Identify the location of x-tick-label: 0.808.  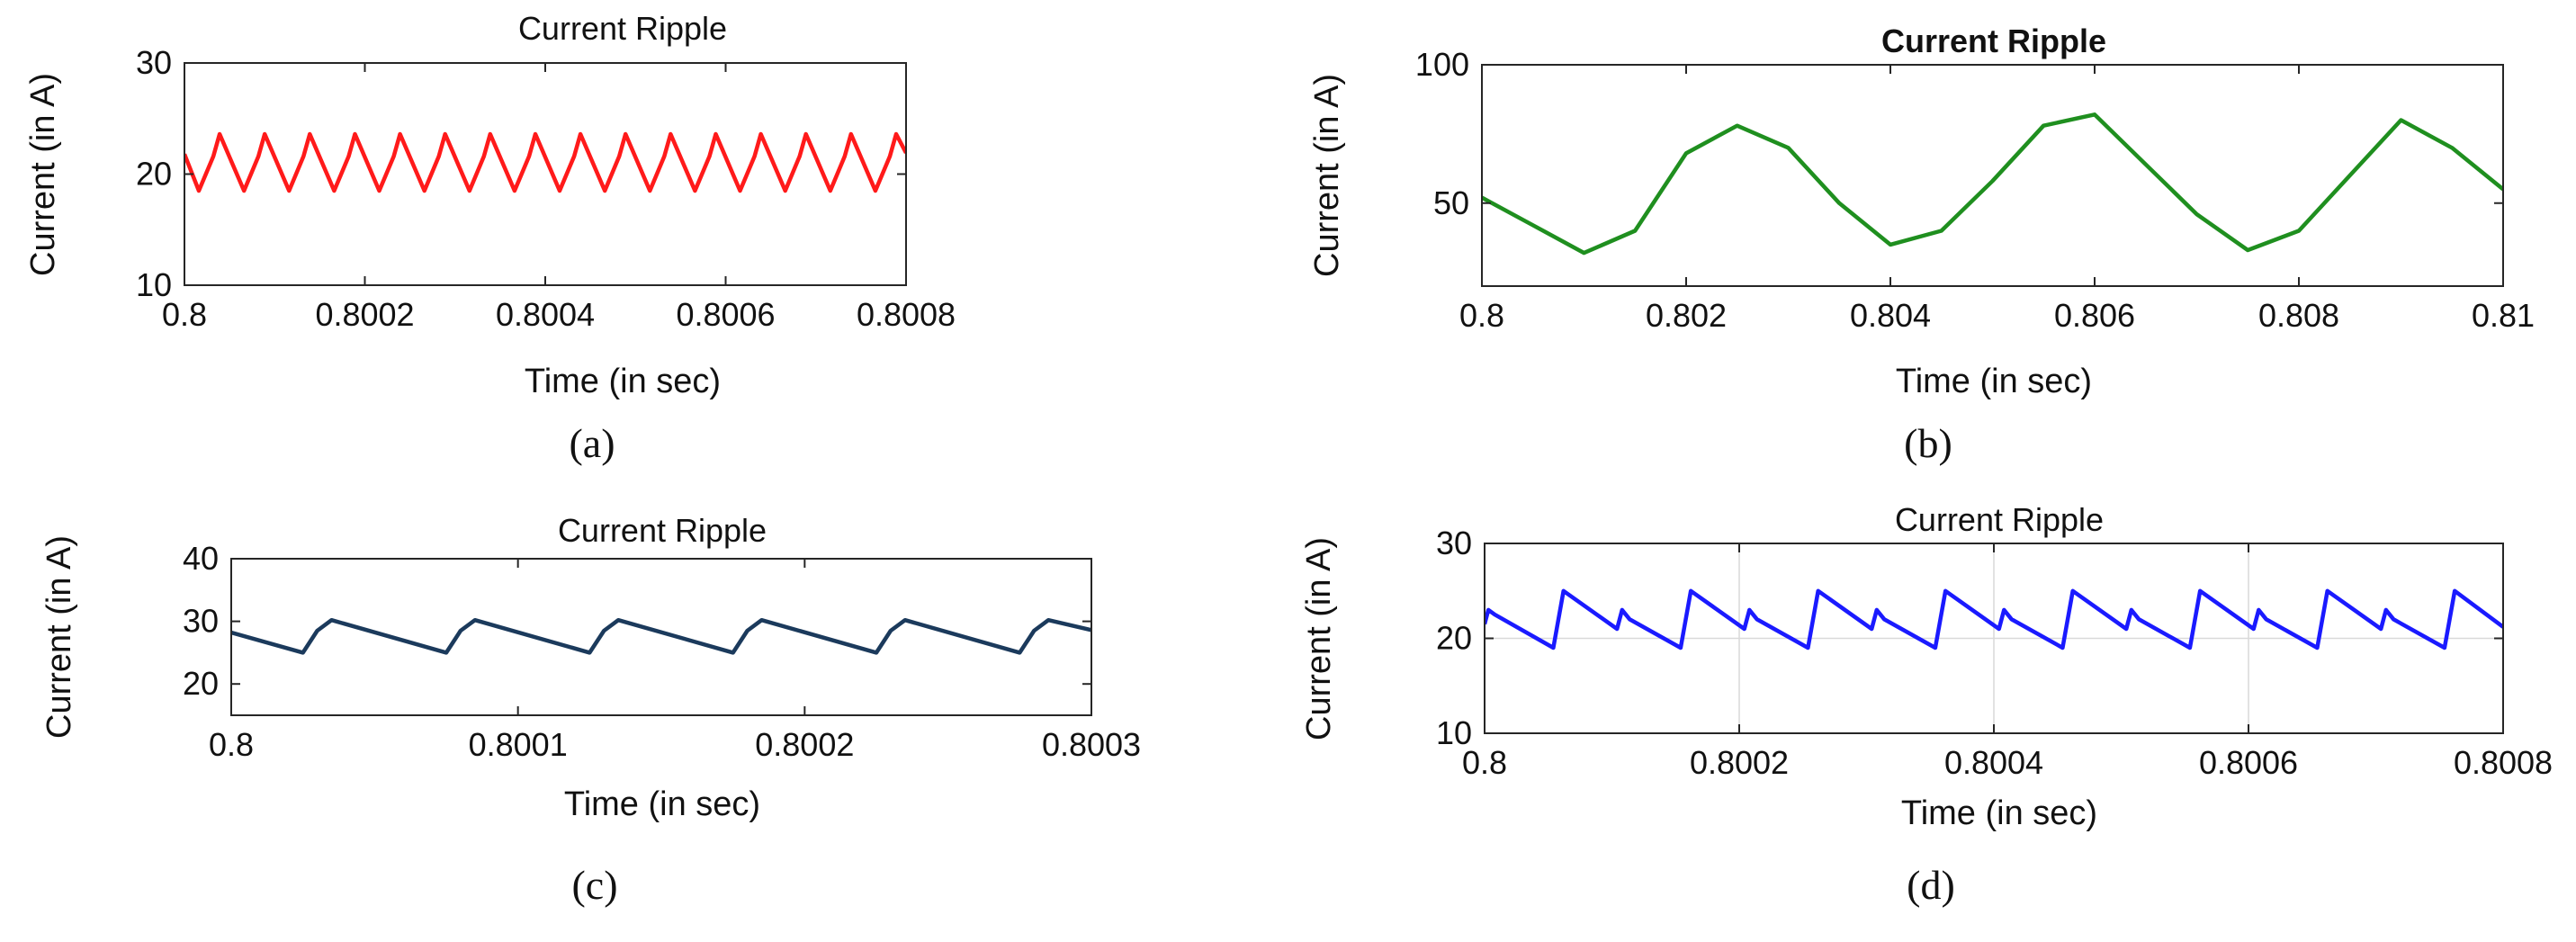
(2299, 316).